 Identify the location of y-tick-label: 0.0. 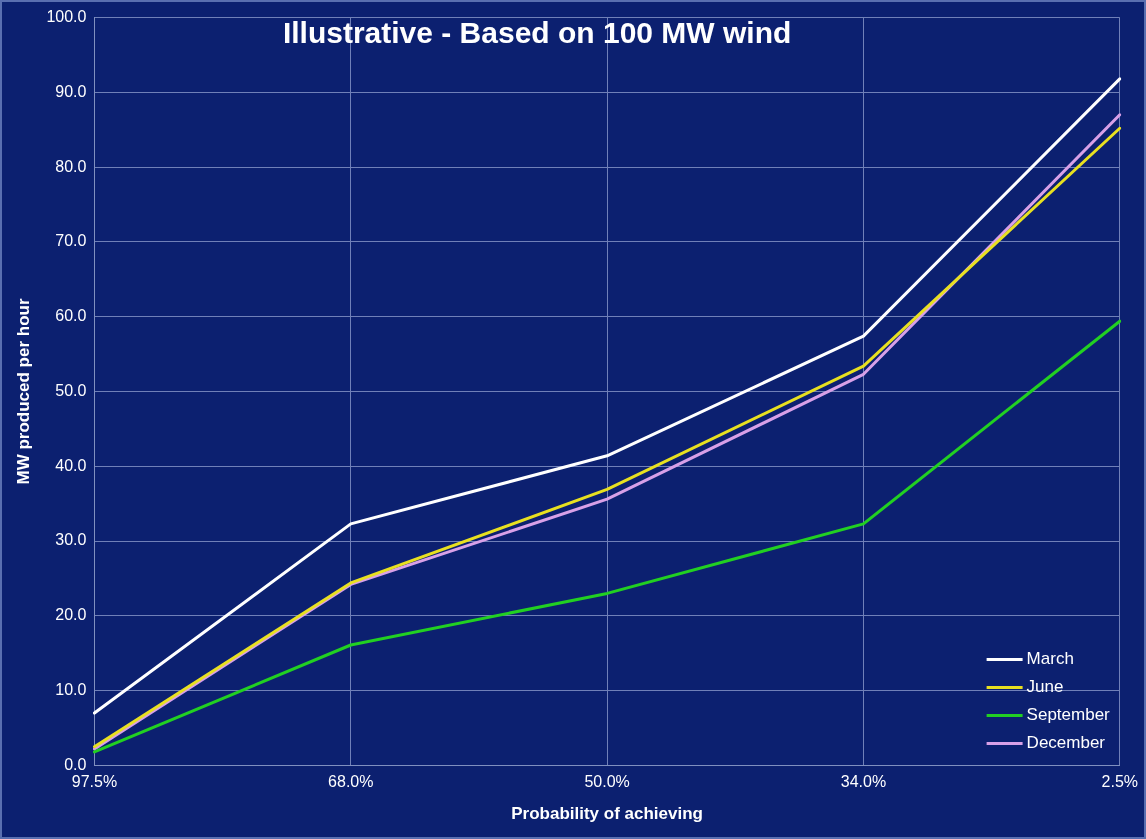
(75, 764).